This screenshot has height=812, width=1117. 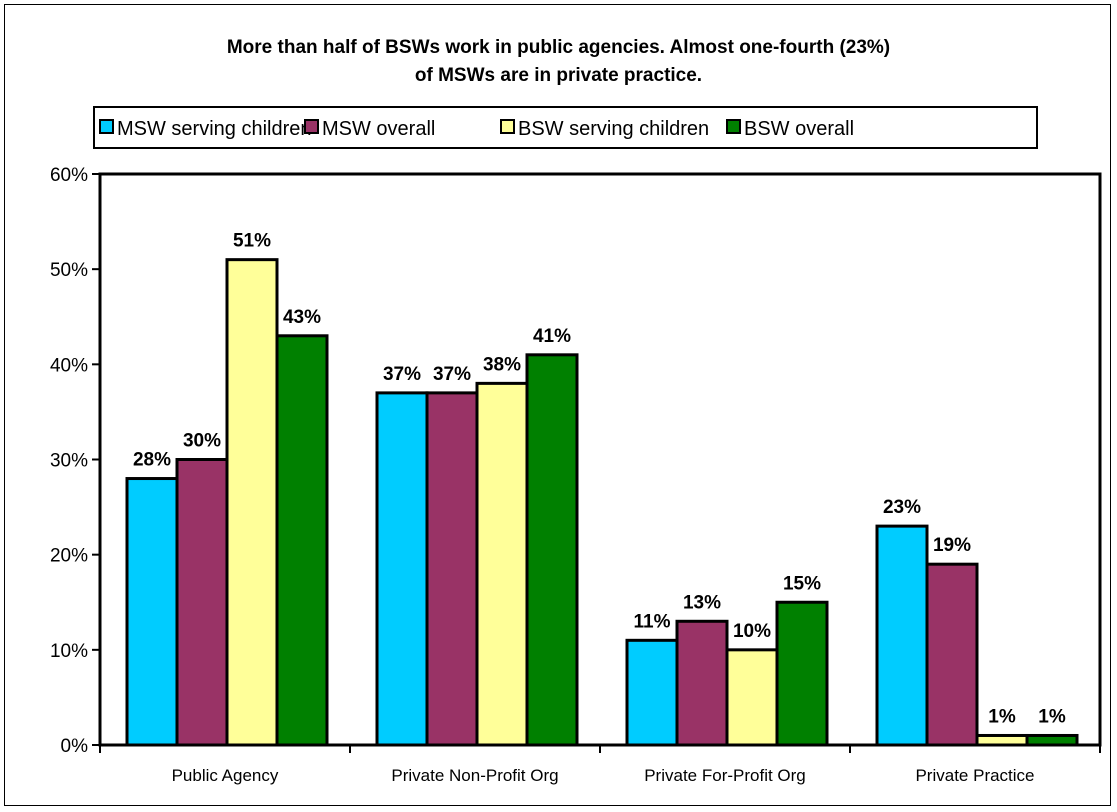 What do you see at coordinates (214, 129) in the screenshot?
I see `legend-label: MSW serving children` at bounding box center [214, 129].